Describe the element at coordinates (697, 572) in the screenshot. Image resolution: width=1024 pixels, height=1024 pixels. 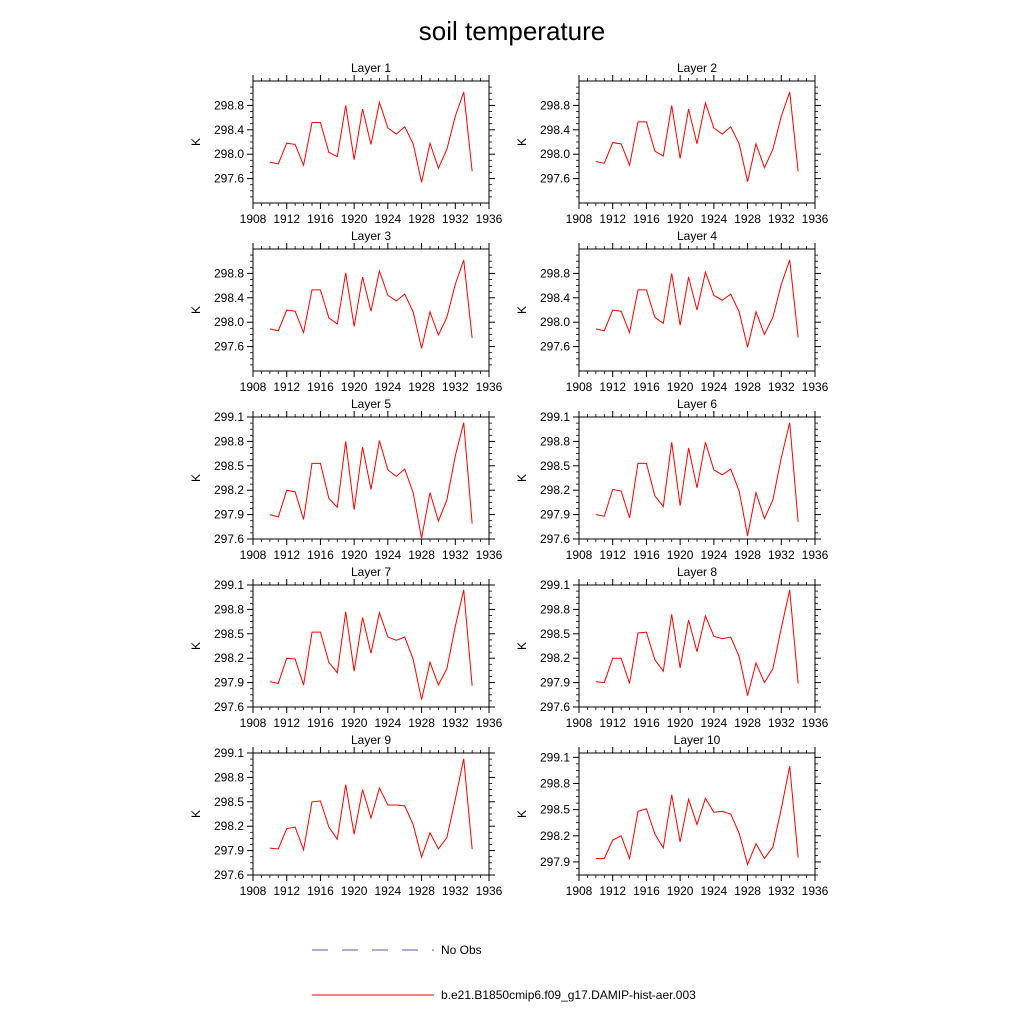
I see `panel-title: Layer 8` at that location.